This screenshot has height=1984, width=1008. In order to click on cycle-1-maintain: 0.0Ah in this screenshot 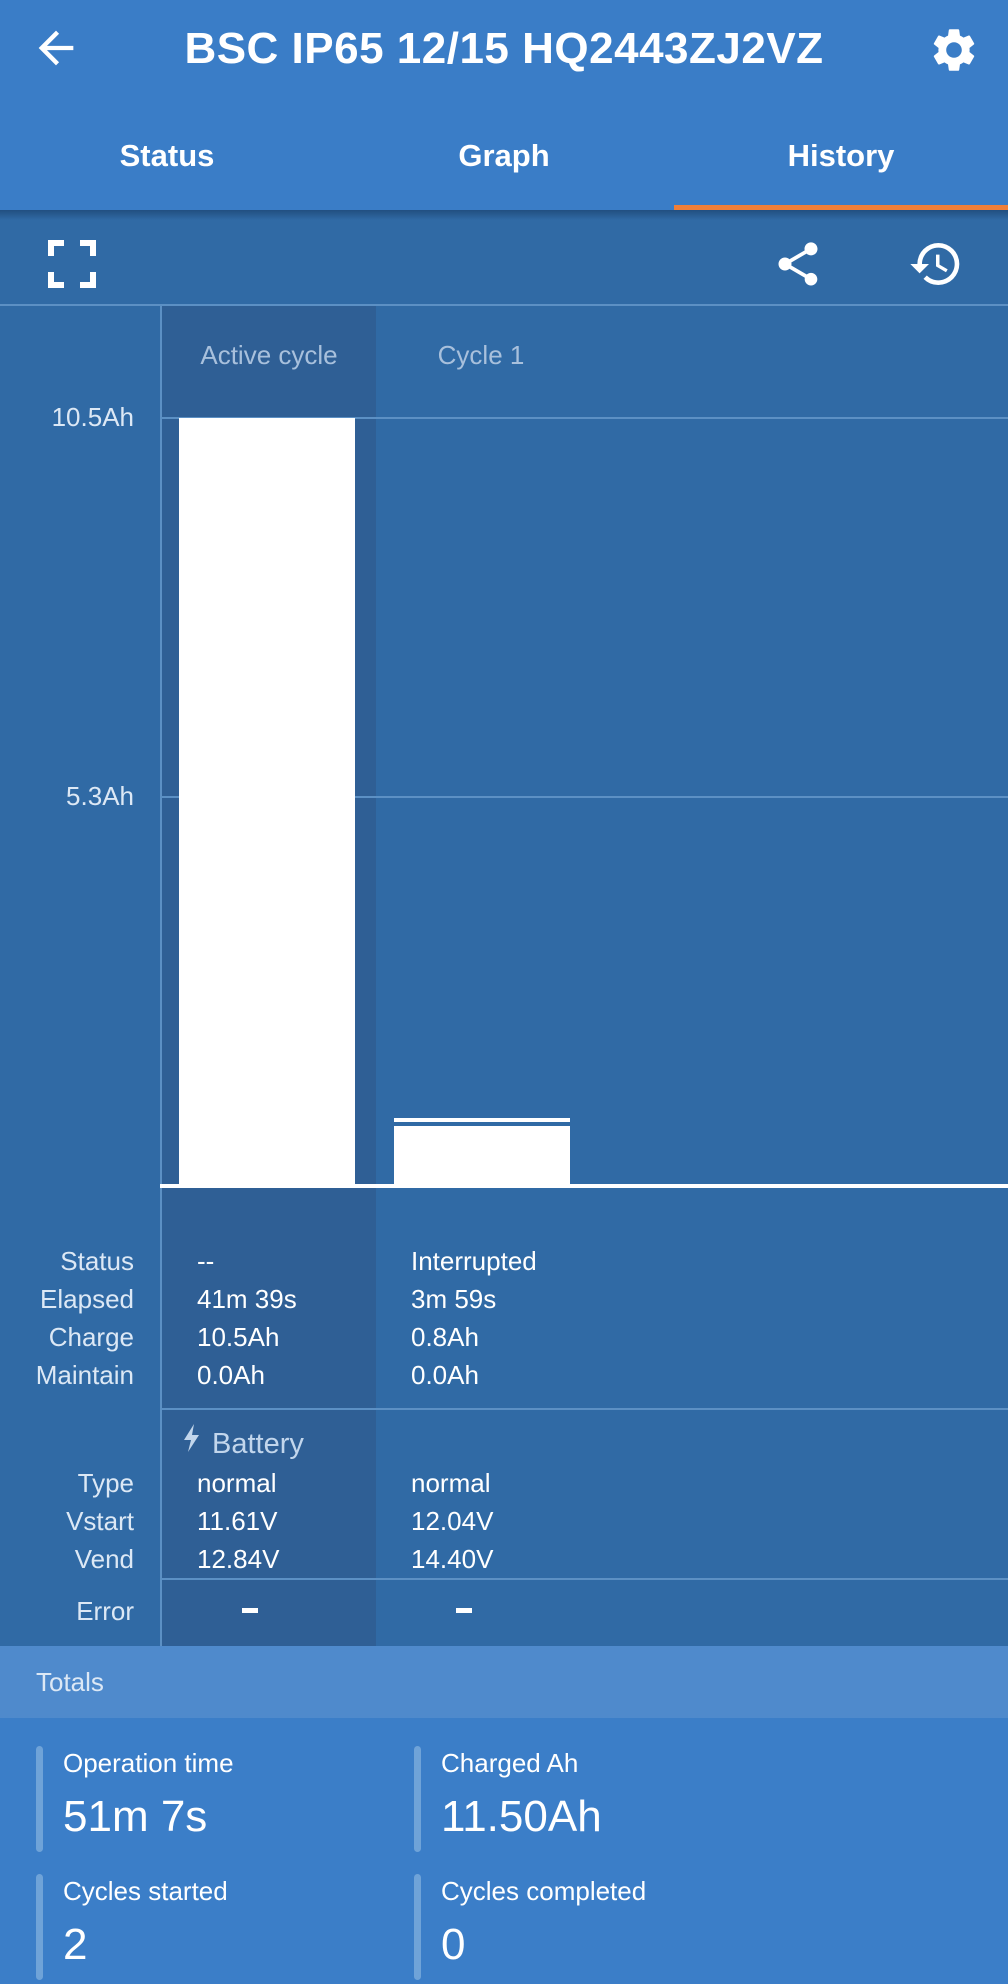, I will do `click(445, 1375)`.